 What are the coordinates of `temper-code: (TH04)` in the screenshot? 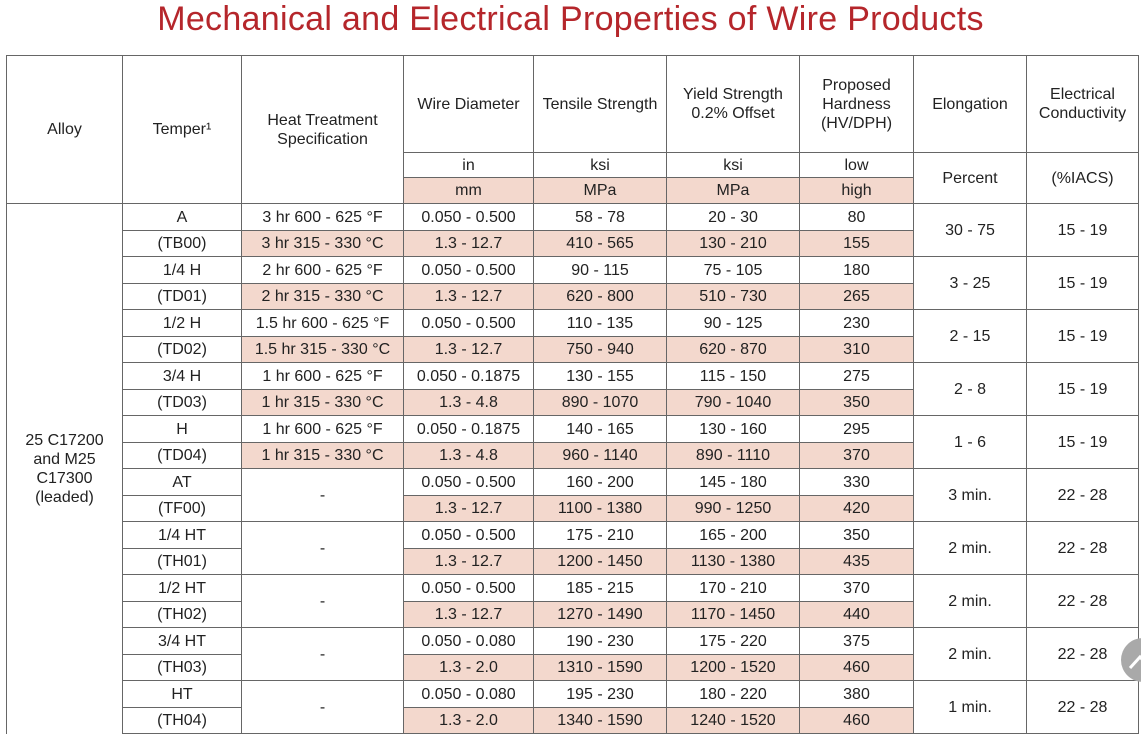 It's located at (182, 720).